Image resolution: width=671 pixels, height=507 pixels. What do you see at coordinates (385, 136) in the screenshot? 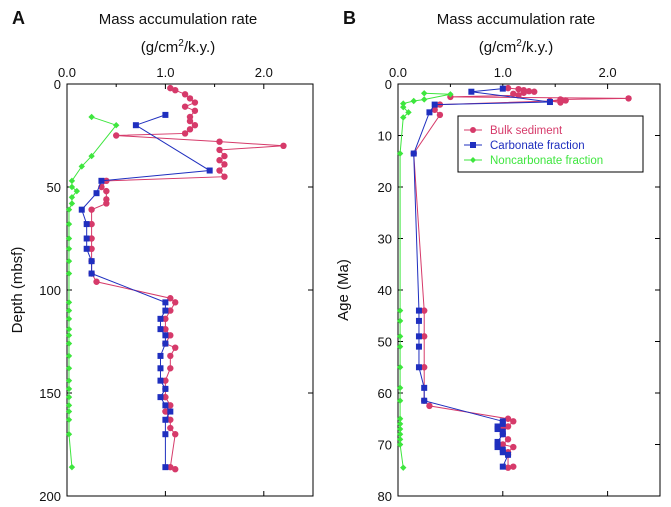
I see `y-tick-label: 10` at bounding box center [385, 136].